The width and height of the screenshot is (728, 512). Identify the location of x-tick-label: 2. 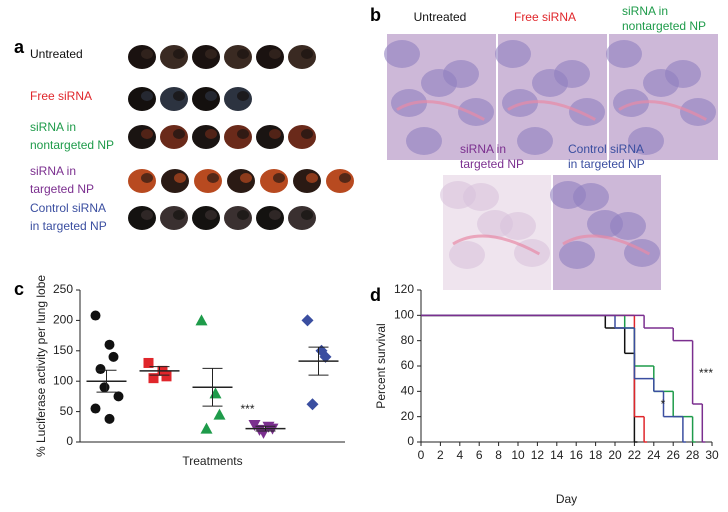
(440, 455).